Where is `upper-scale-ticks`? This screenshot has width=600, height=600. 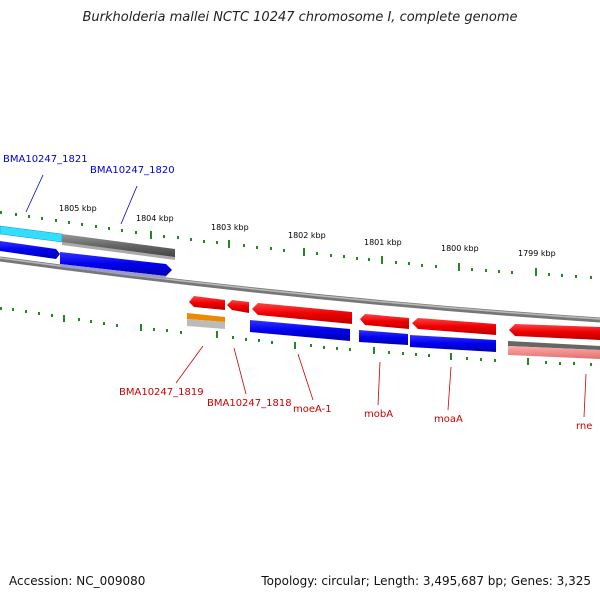
upper-scale-ticks is located at coordinates (296, 245).